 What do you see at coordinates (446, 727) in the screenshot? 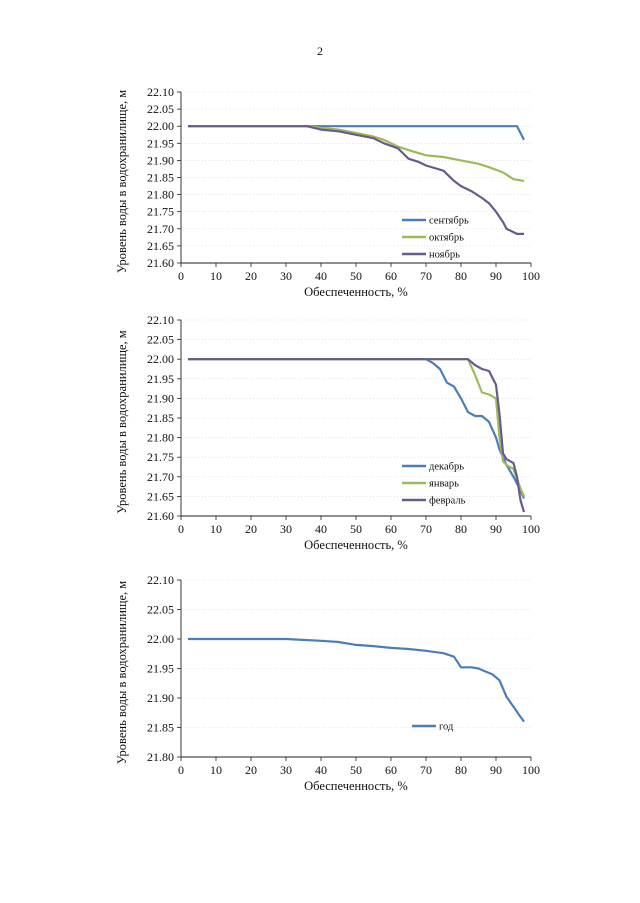
I see `legend-label: год` at bounding box center [446, 727].